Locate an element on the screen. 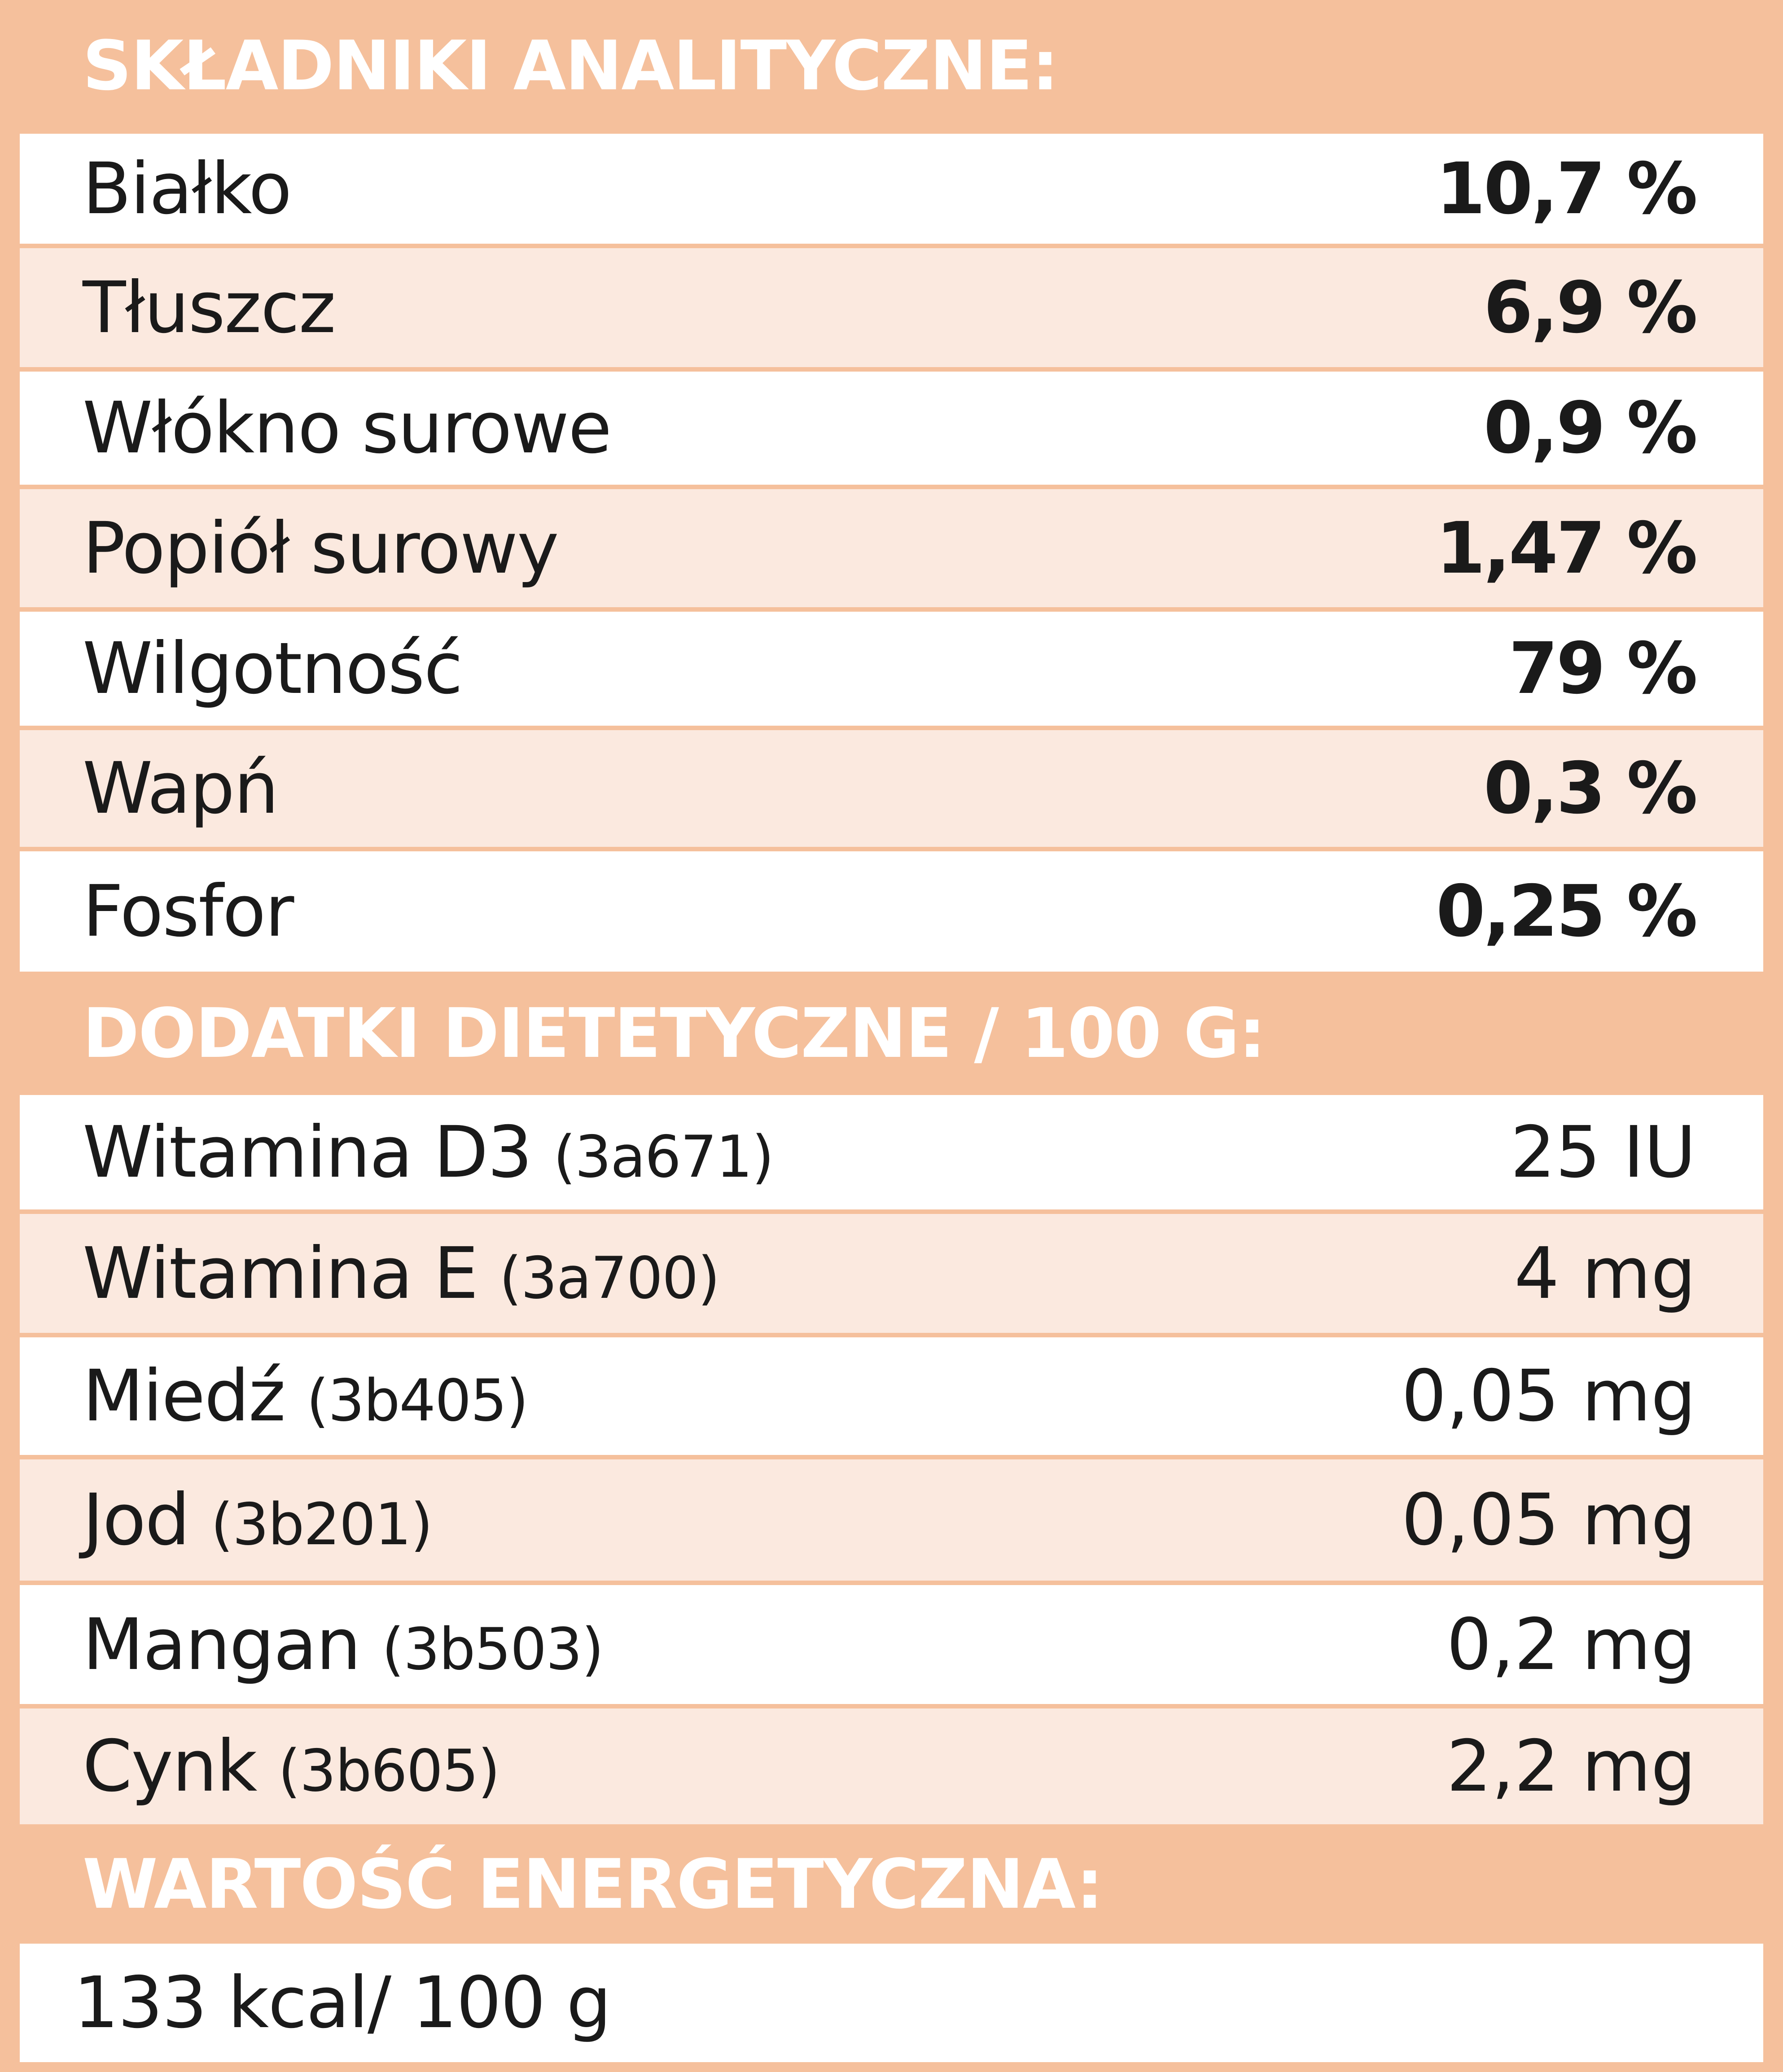 This screenshot has height=2072, width=1783. table-row-fat: Tłuszcz 6,9 % is located at coordinates (891, 307).